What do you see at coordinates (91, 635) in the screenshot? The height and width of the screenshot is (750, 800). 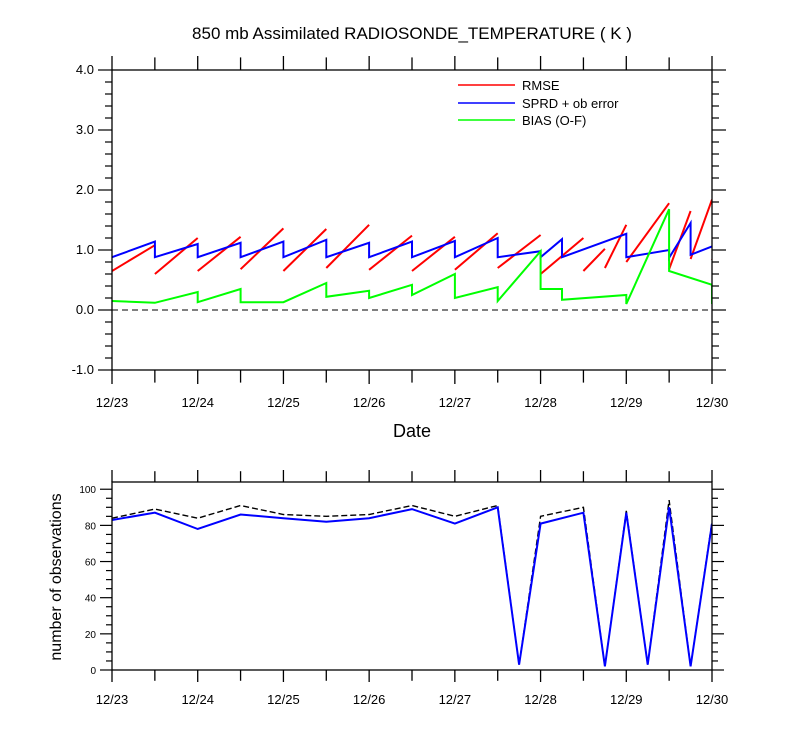 I see `y-tick-label: 20` at bounding box center [91, 635].